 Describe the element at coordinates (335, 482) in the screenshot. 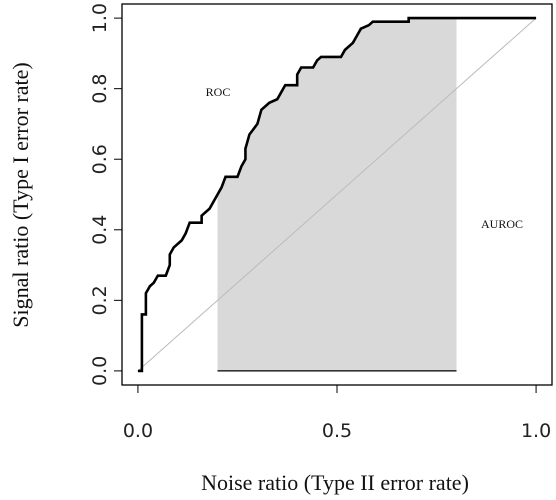

I see `x-axis-title: Noise ratio (Type II error rate)` at that location.